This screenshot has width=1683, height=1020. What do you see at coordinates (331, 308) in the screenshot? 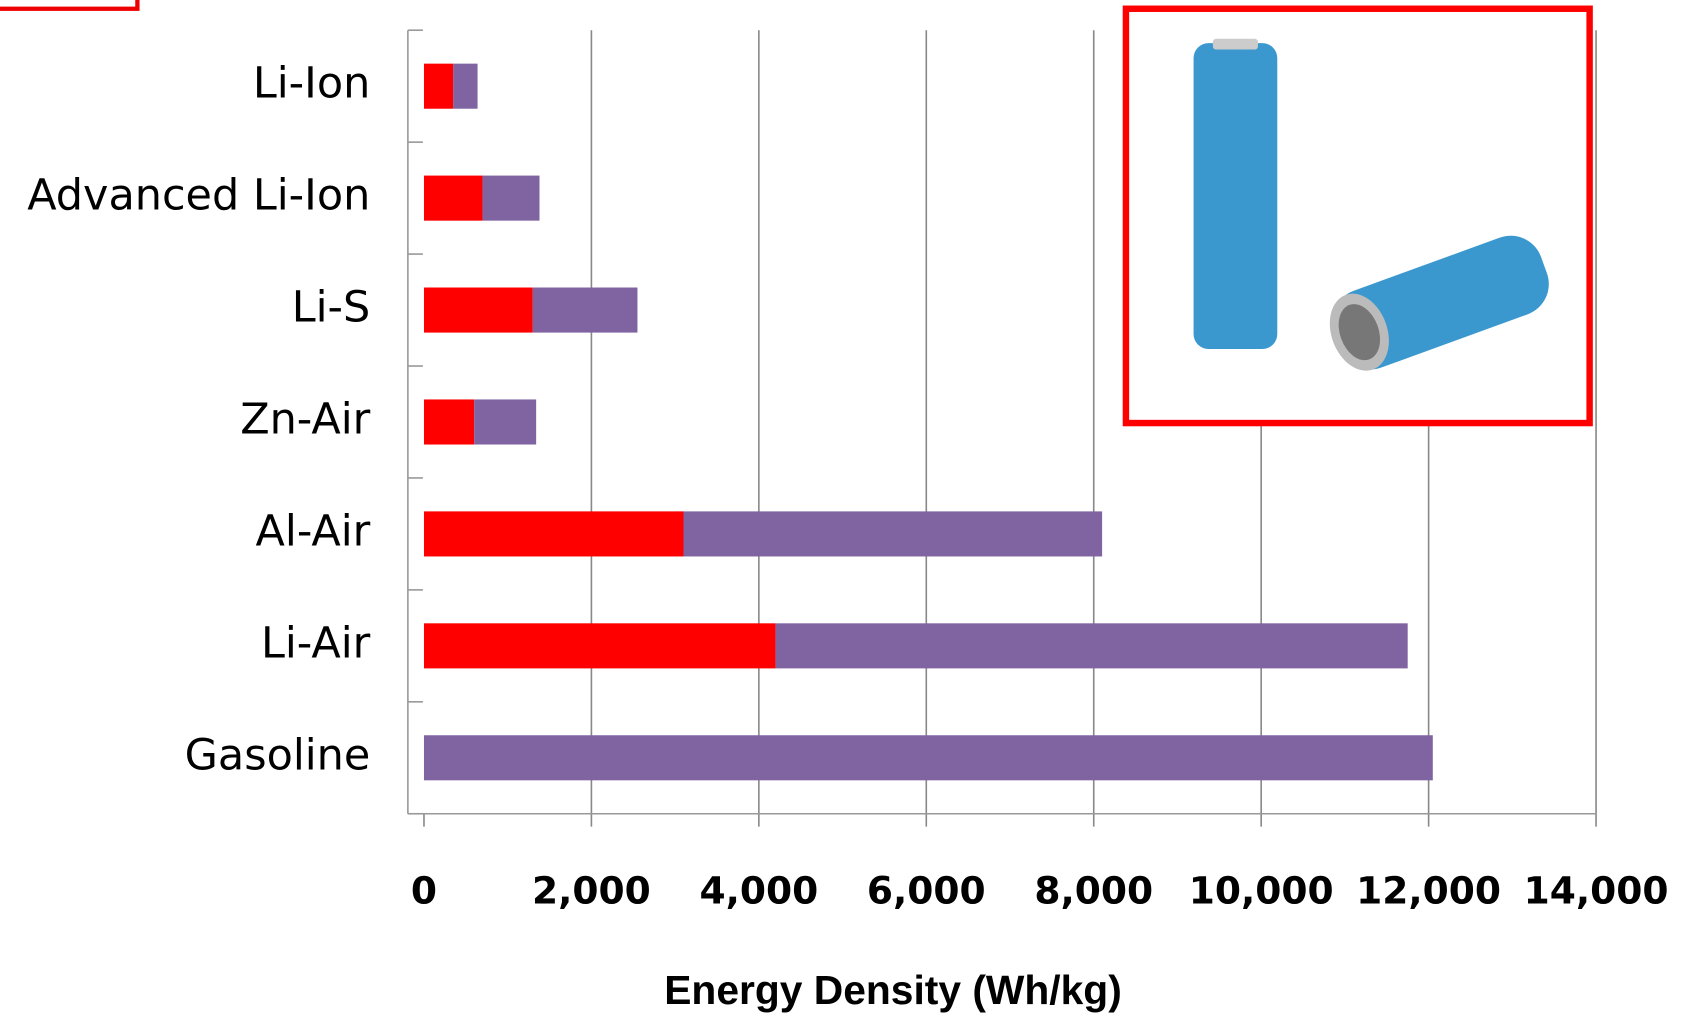
I see `y-tick-label: Li-S` at bounding box center [331, 308].